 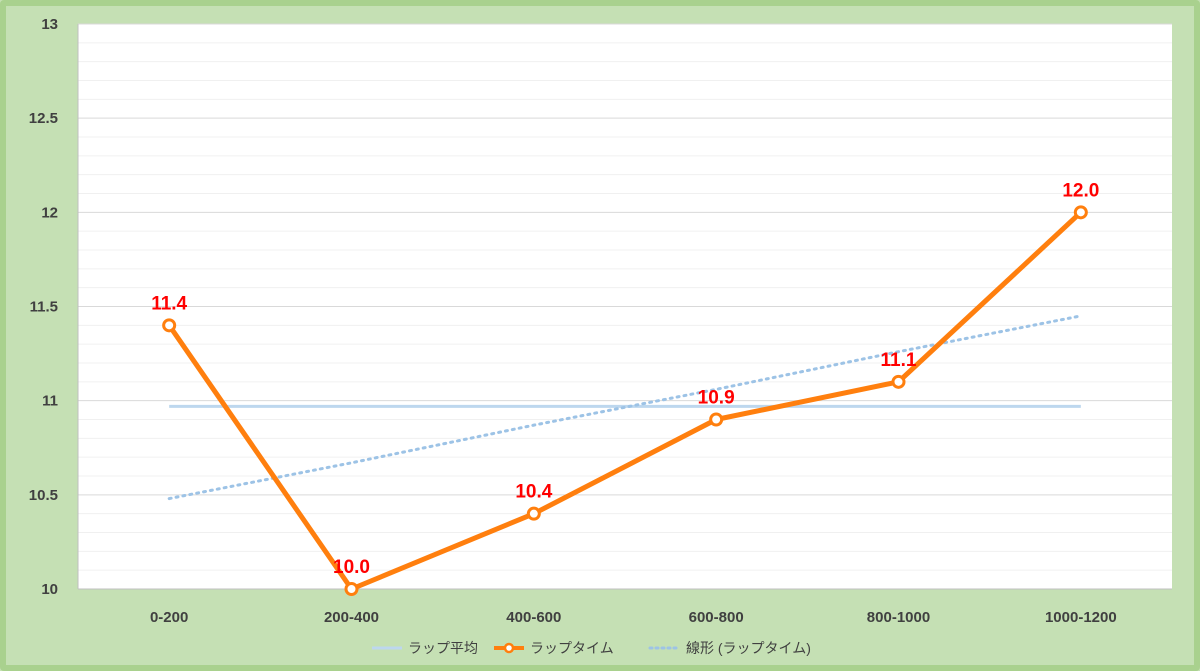 What do you see at coordinates (716, 398) in the screenshot?
I see `data-label: 10.9` at bounding box center [716, 398].